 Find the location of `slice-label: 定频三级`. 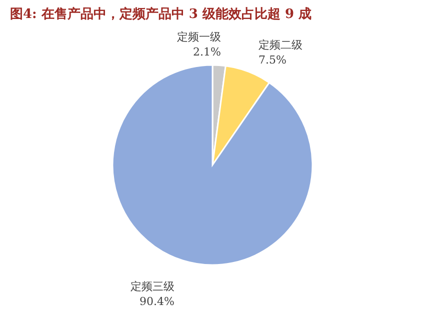

slice-label: 定频三级 is located at coordinates (152, 287).